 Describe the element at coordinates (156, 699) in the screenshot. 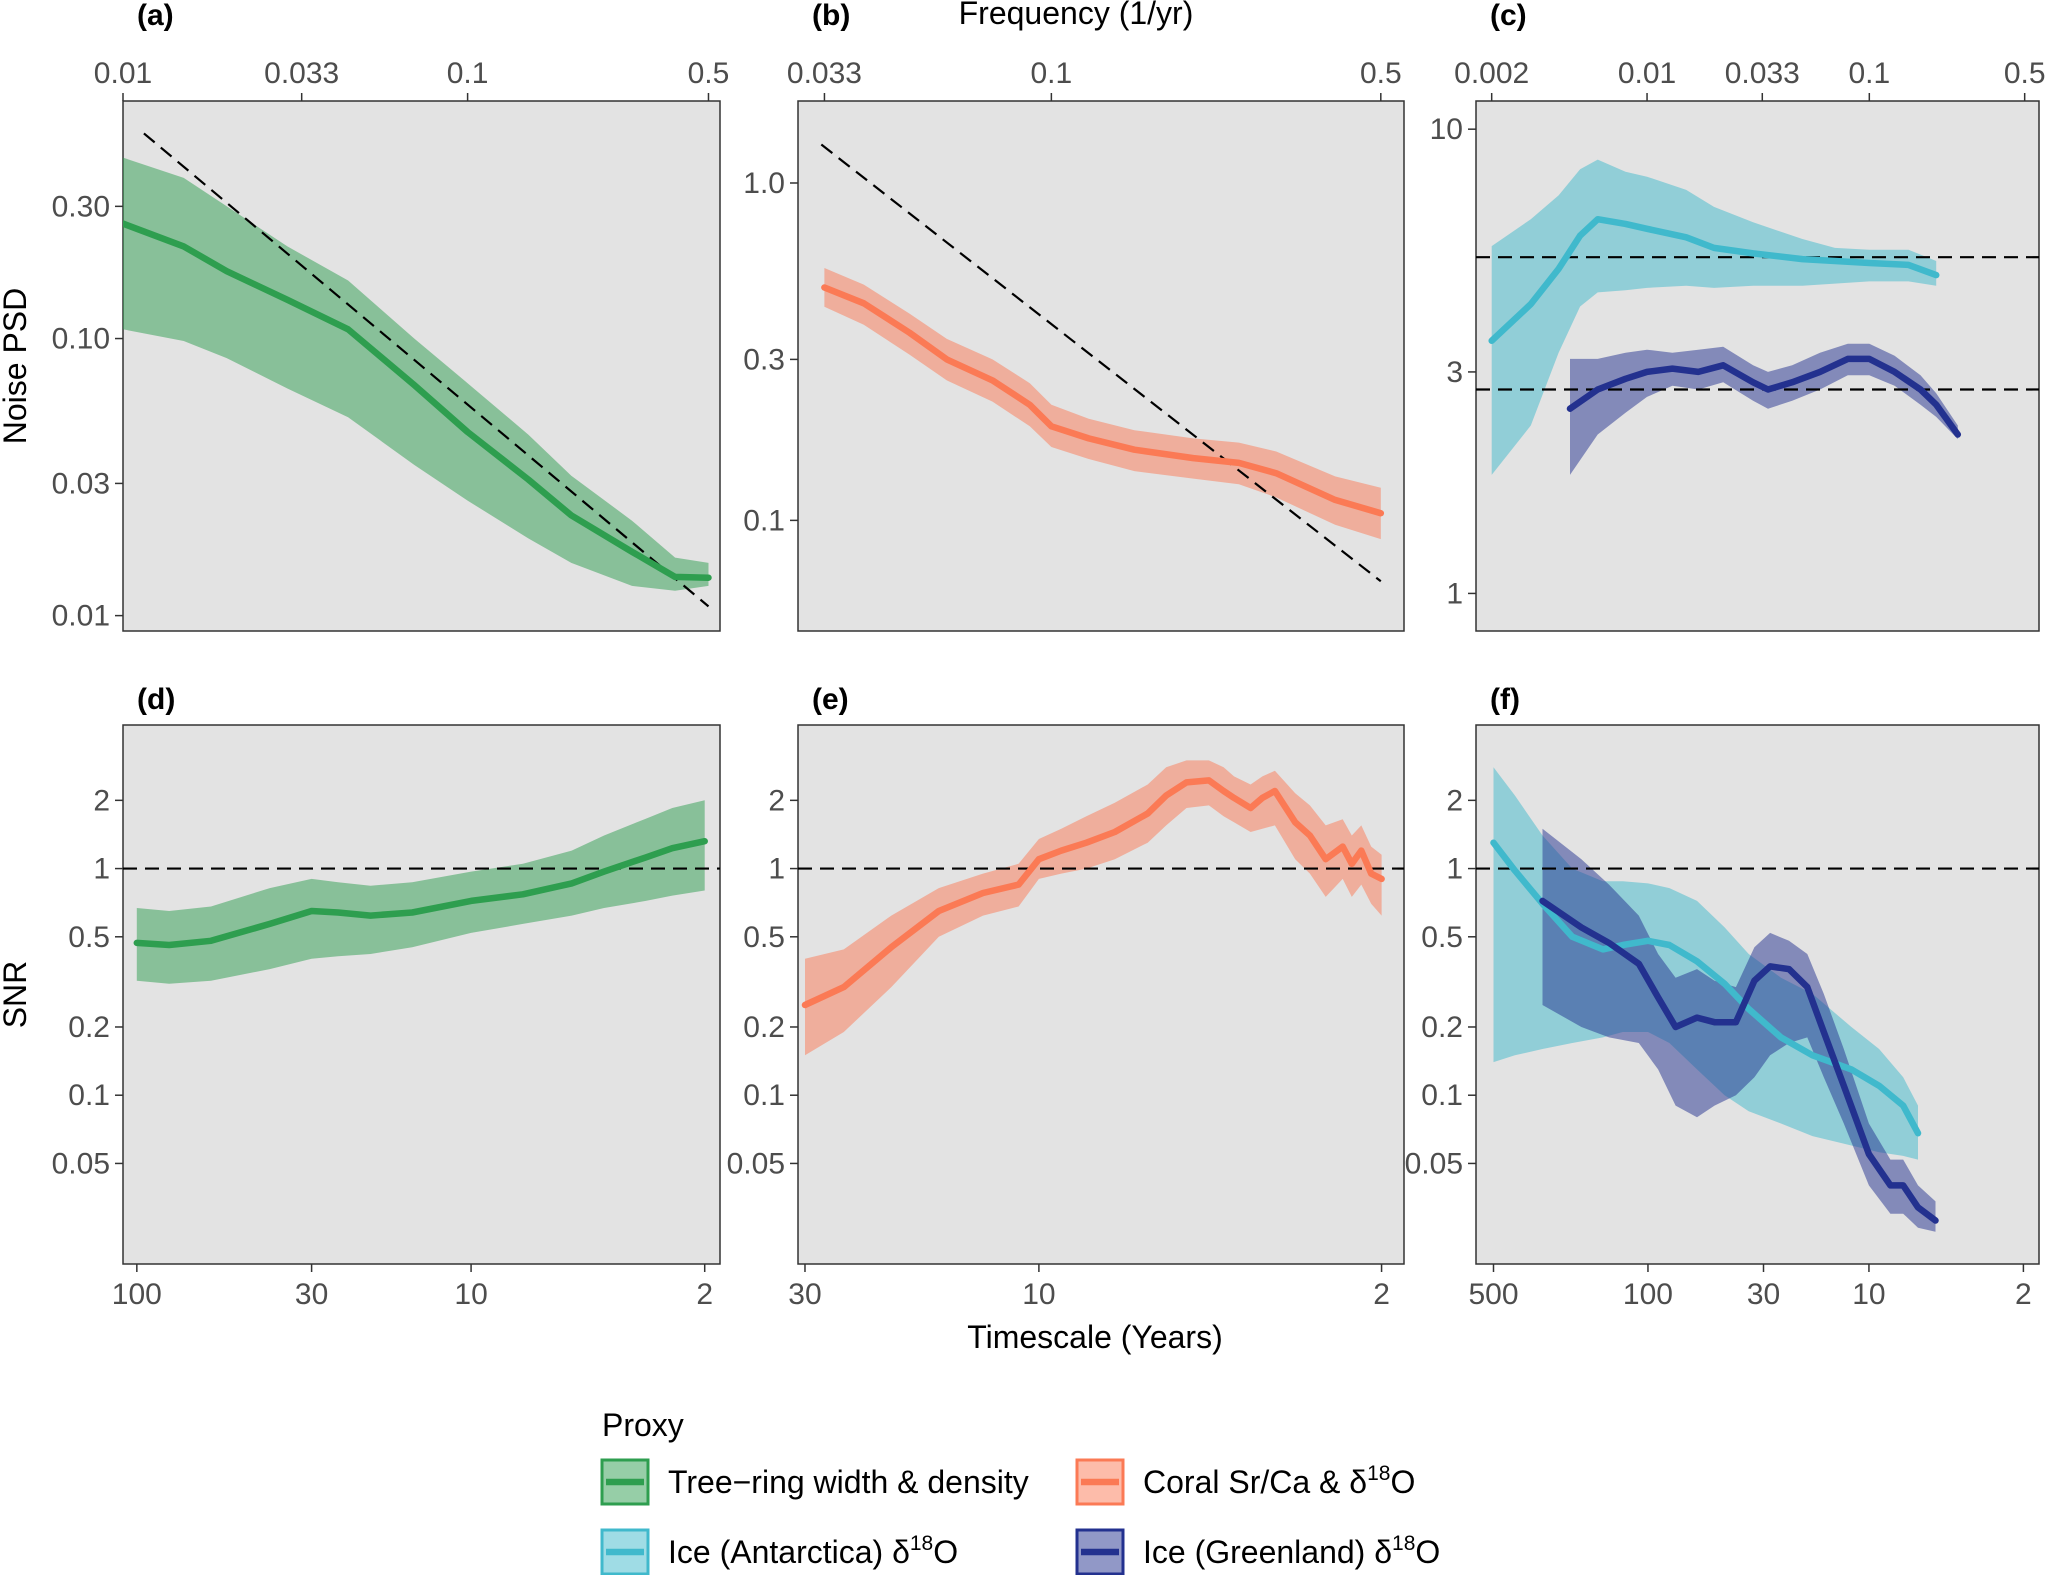

I see `panel-tag: (d)` at that location.